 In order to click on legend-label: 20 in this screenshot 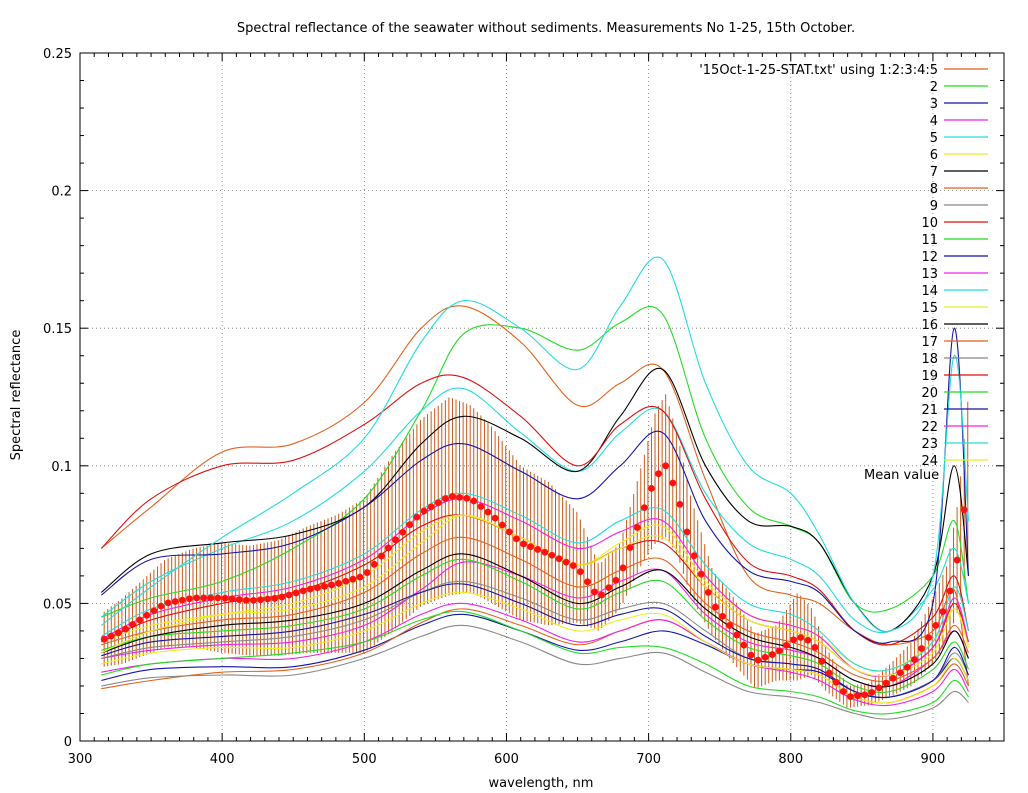, I will do `click(929, 393)`.